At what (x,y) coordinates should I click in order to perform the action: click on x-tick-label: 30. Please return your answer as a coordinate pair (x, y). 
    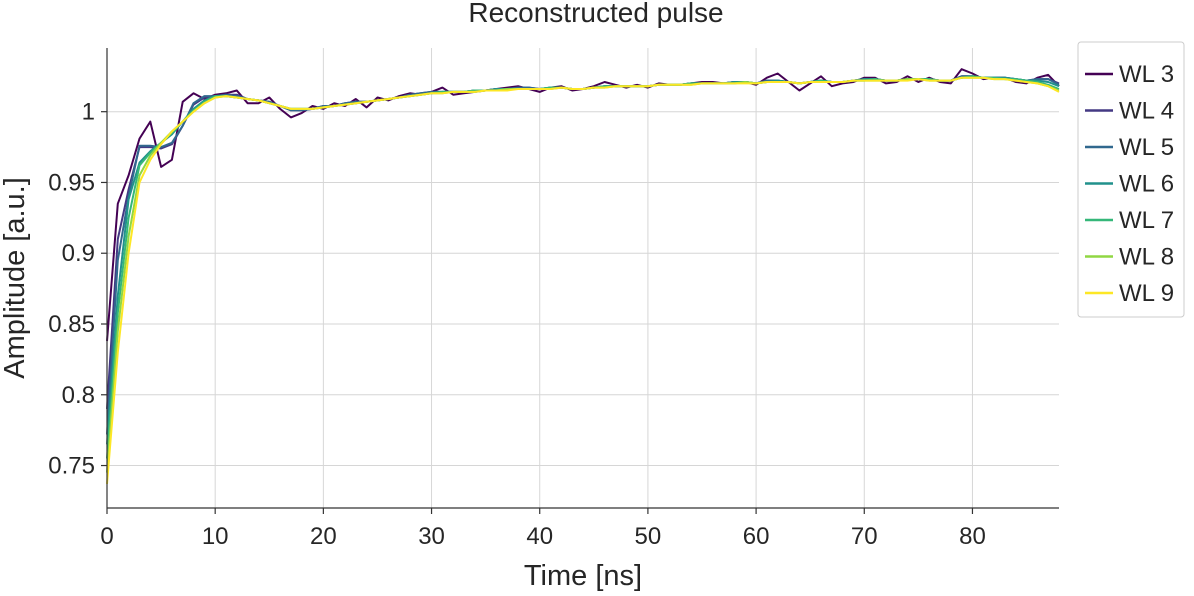
    Looking at the image, I should click on (431, 536).